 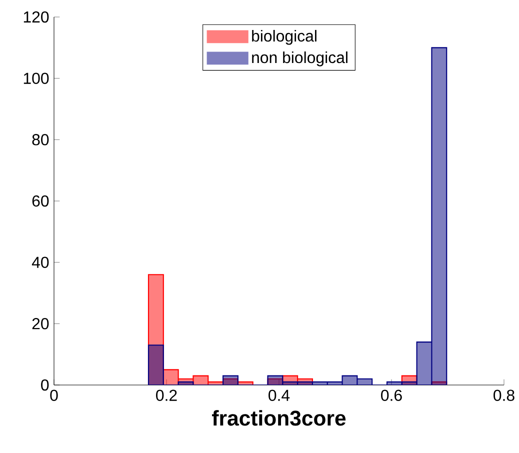 What do you see at coordinates (54, 395) in the screenshot?
I see `x-tick-label: 0` at bounding box center [54, 395].